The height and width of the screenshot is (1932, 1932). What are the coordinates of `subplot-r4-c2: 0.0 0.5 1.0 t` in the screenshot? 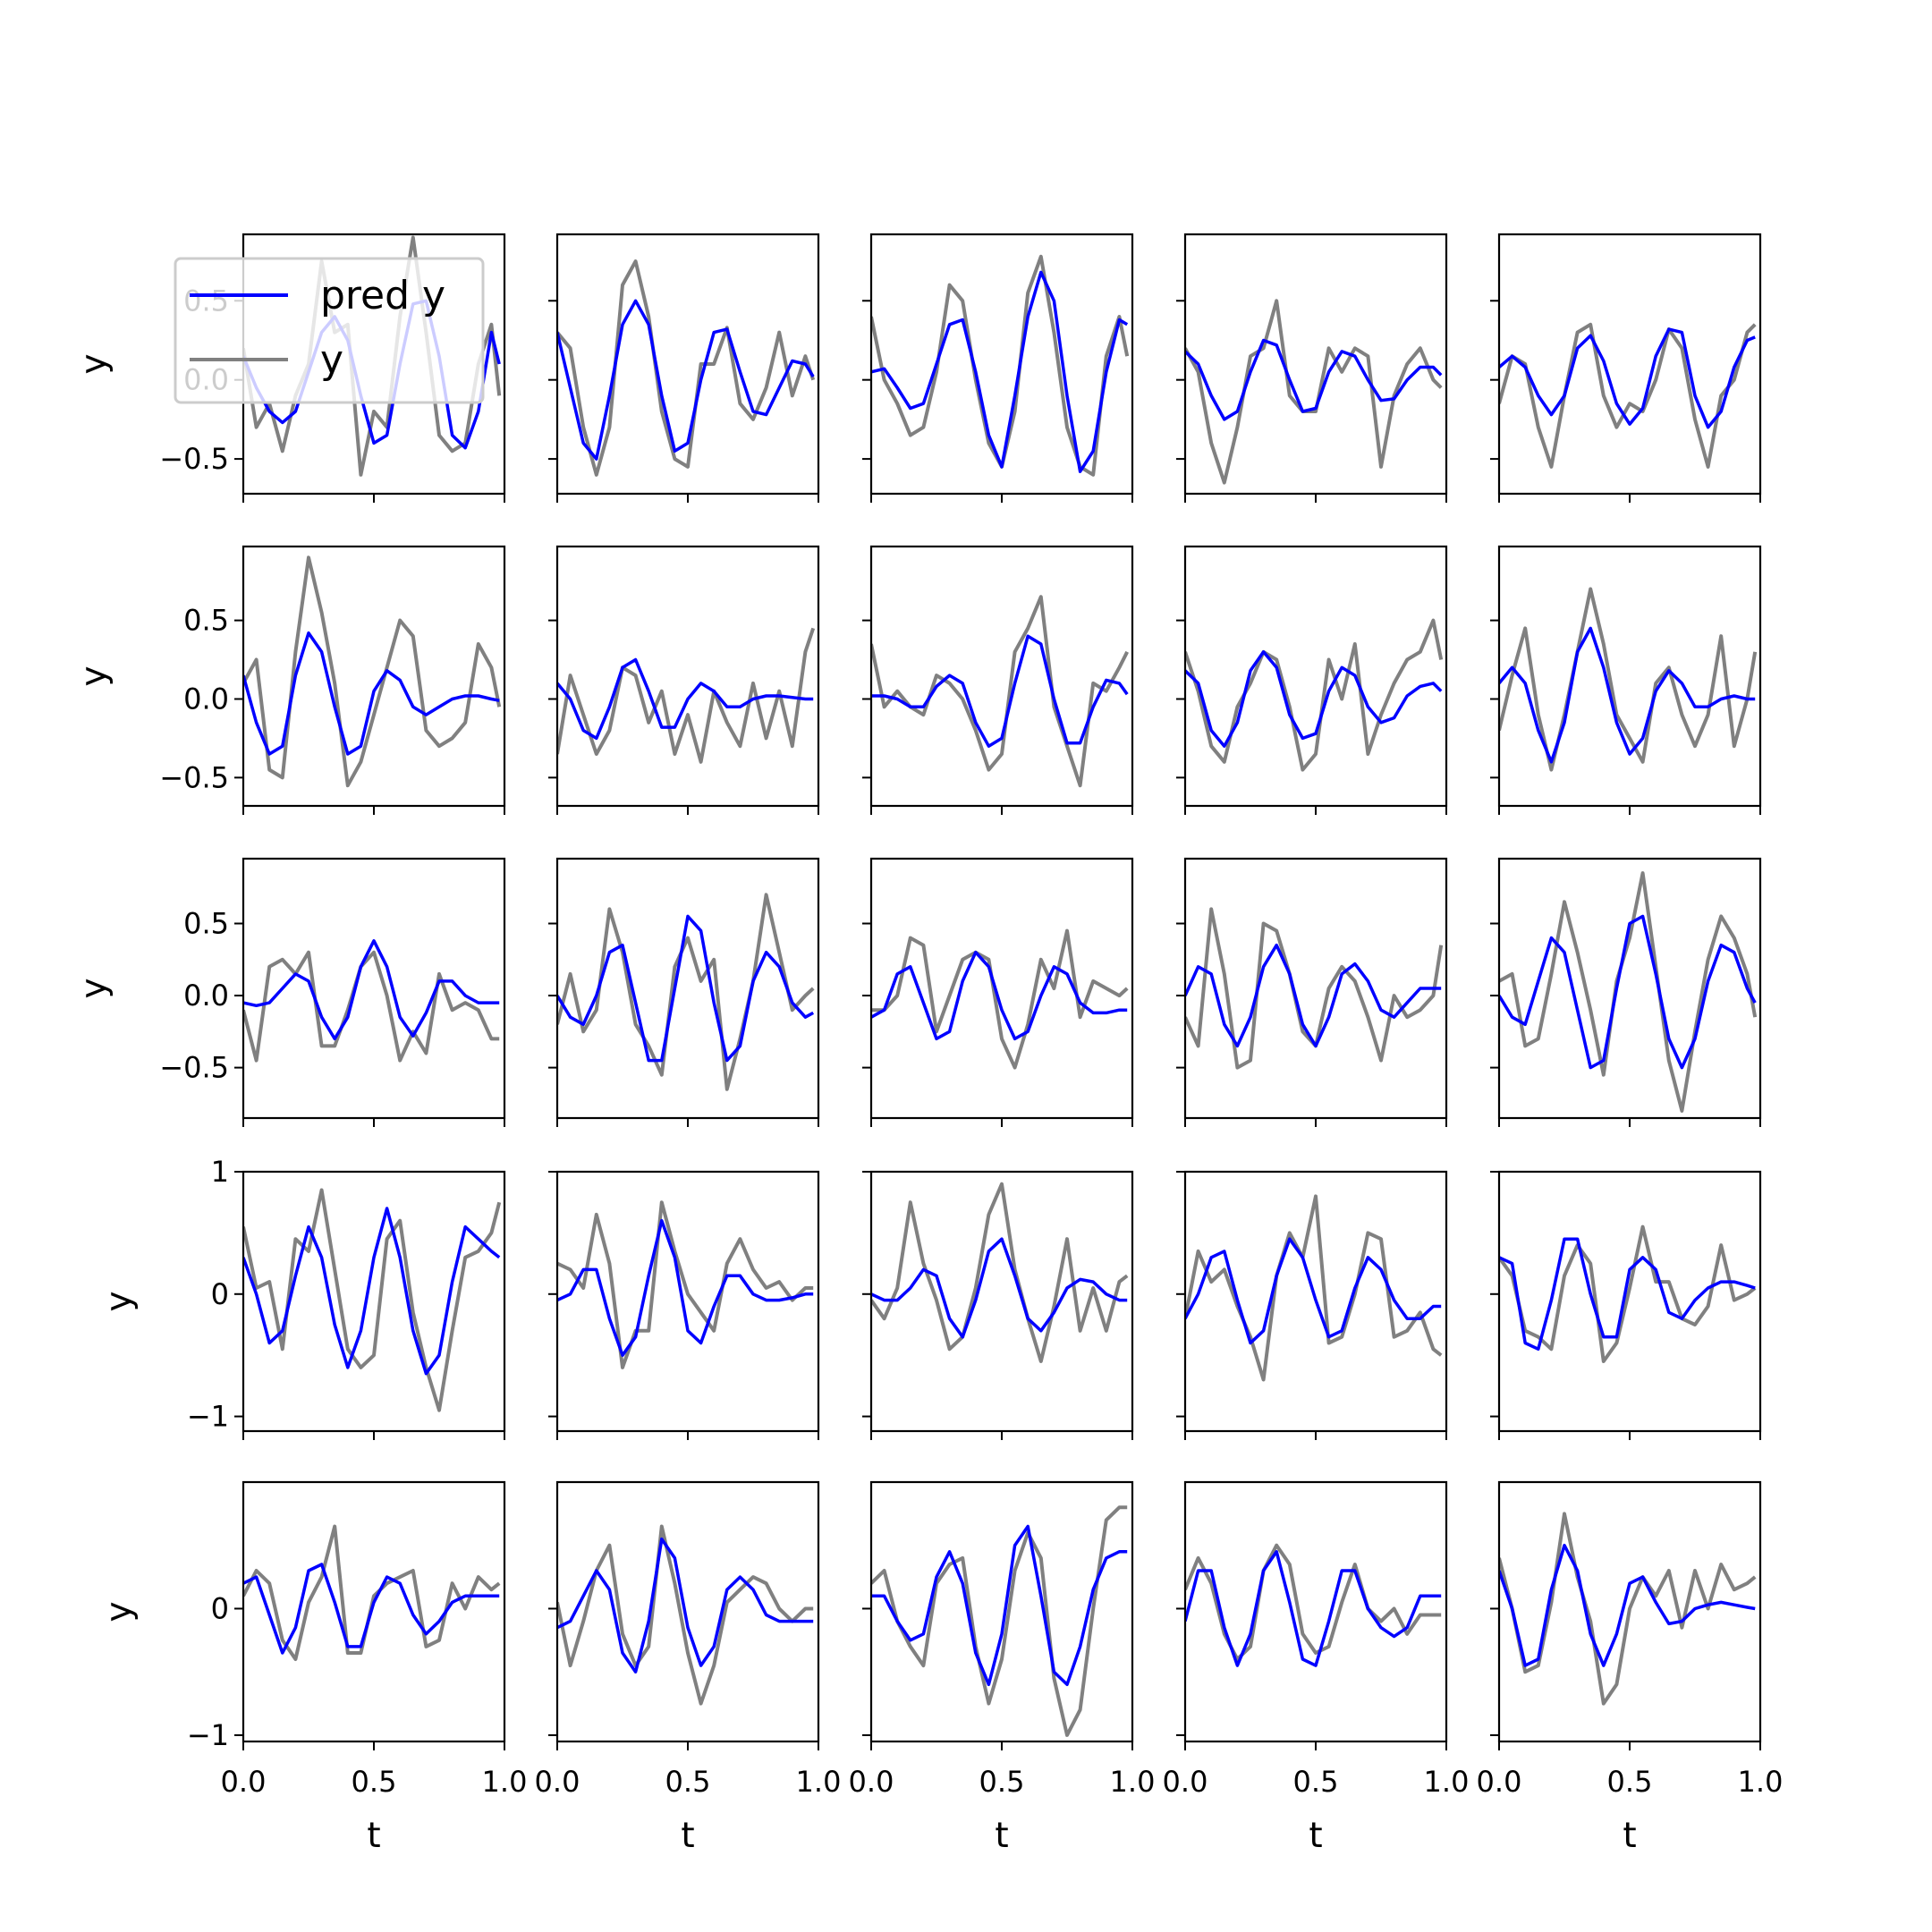 It's located at (1002, 1668).